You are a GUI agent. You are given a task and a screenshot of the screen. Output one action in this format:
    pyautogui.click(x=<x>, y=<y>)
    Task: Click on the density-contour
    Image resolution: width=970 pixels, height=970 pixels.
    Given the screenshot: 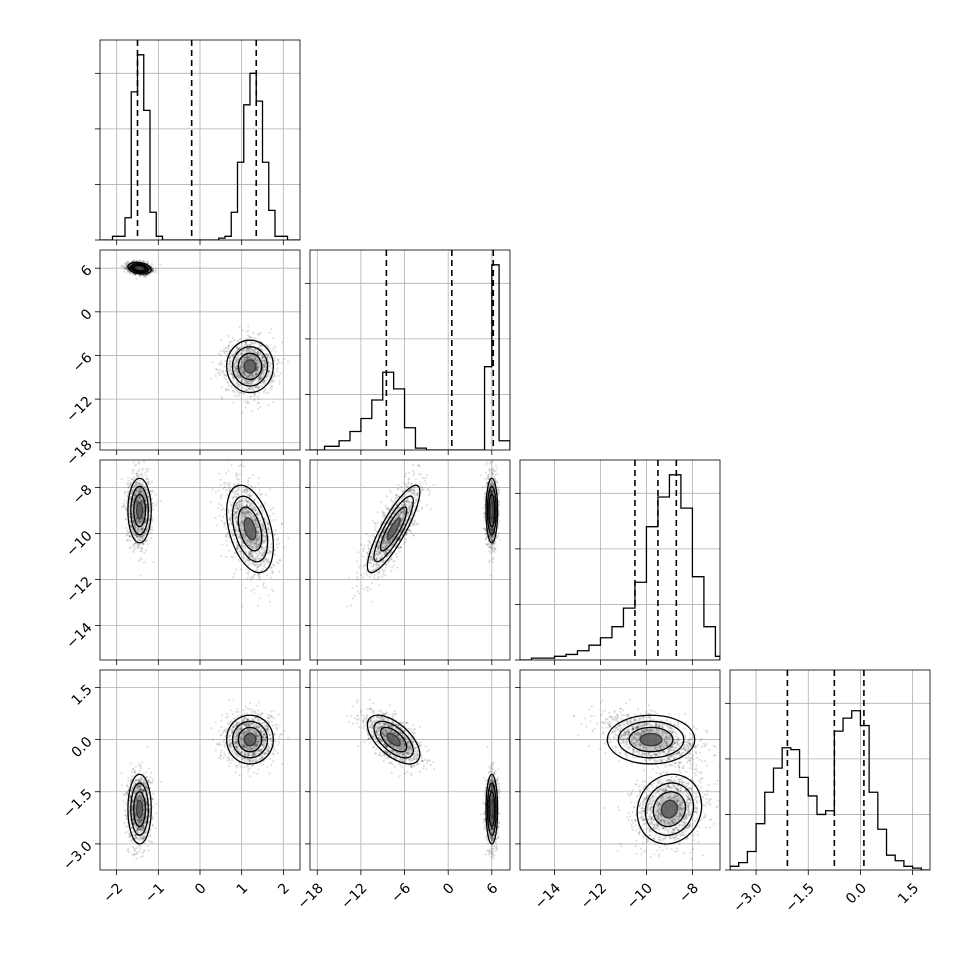 What is the action you would take?
    pyautogui.click(x=140, y=268)
    